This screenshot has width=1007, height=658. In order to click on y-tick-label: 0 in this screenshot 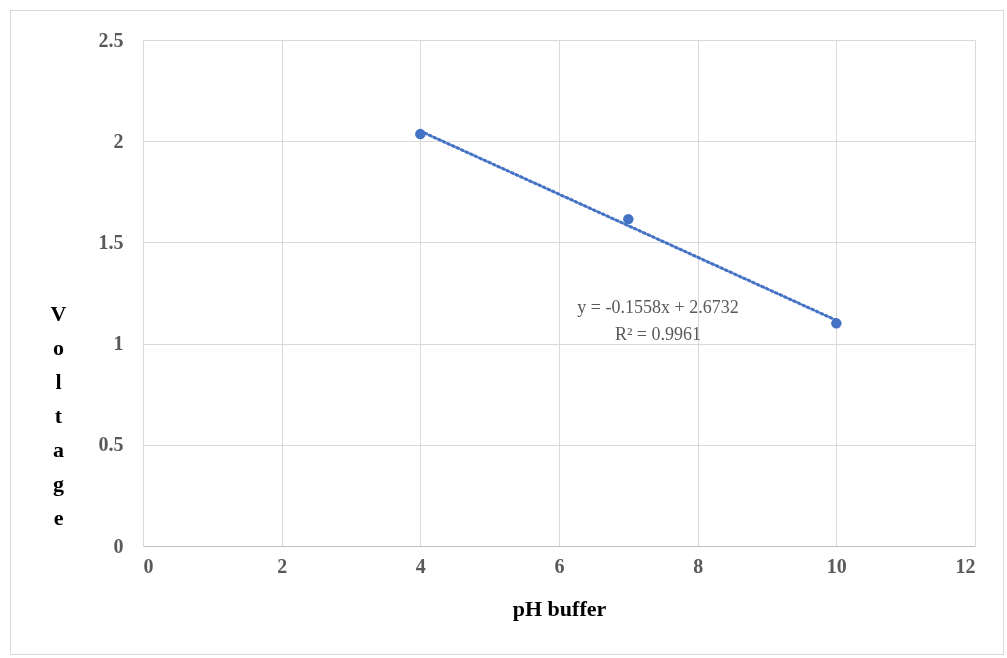, I will do `click(118, 545)`.